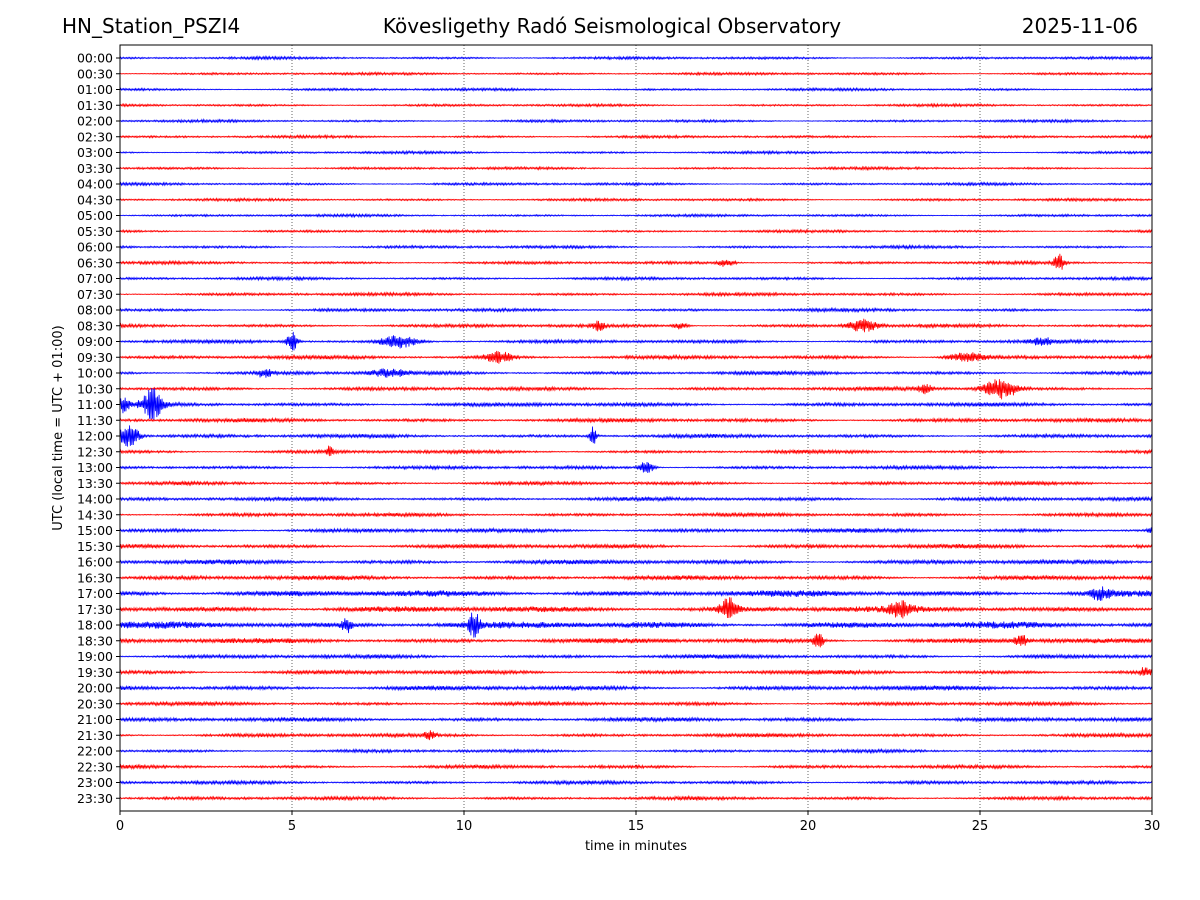  I want to click on y-tick-label-10:30: 10:30, so click(95, 388).